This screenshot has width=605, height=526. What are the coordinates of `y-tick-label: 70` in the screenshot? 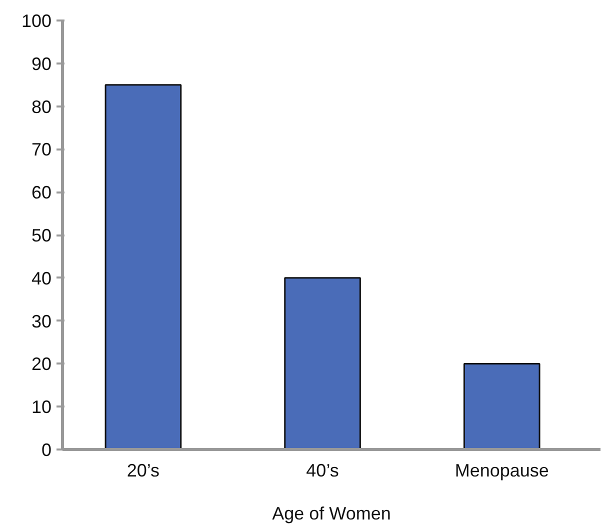 It's located at (41, 150).